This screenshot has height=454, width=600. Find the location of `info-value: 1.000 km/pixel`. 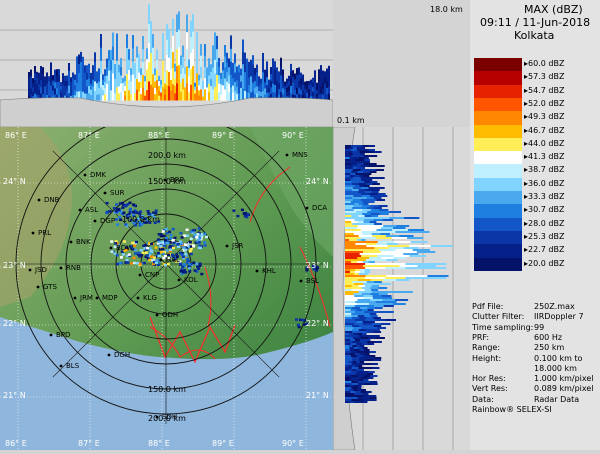

info-value: 1.000 km/pixel is located at coordinates (564, 379).